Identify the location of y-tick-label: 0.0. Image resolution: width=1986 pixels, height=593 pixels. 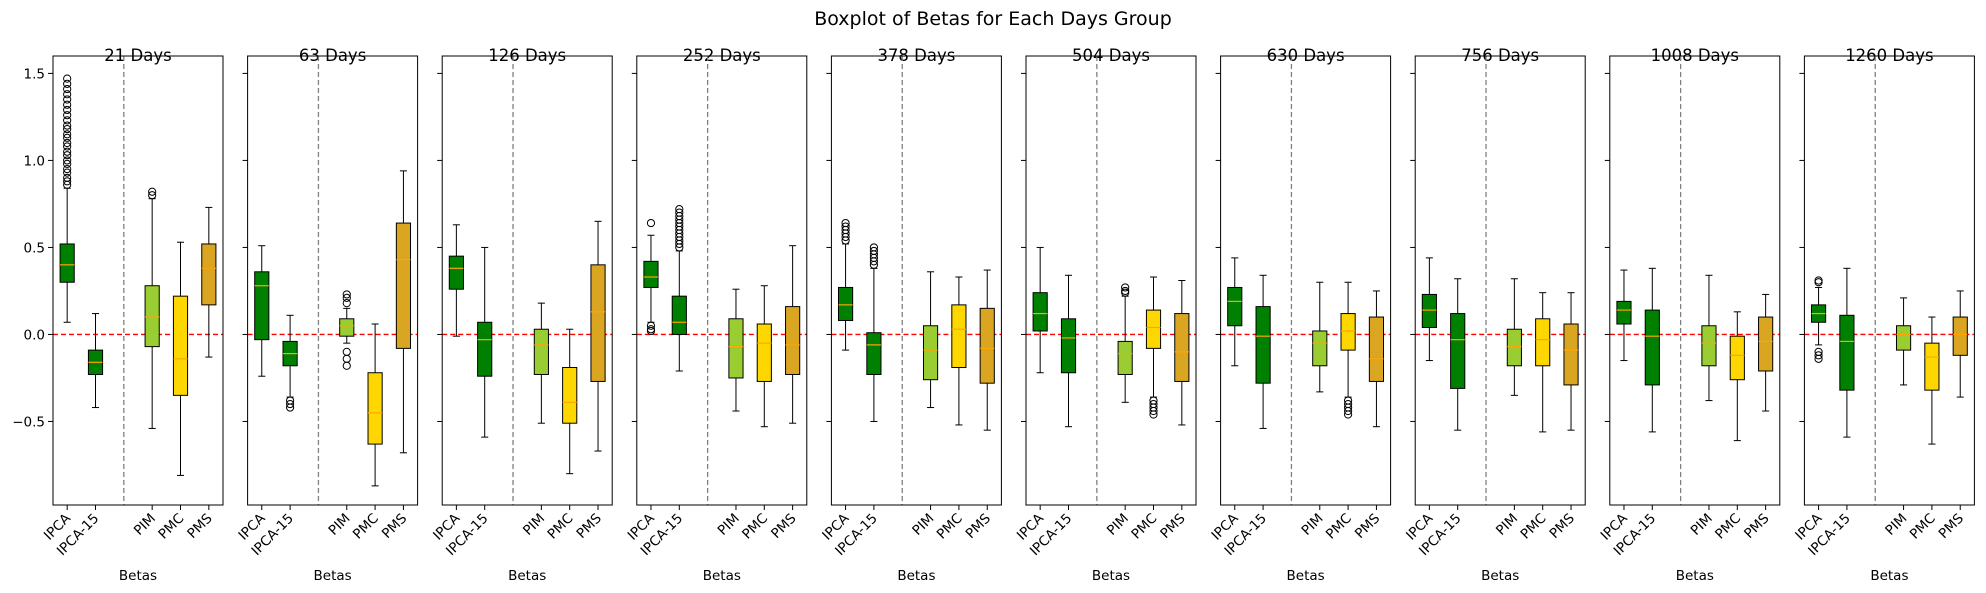
(34, 335).